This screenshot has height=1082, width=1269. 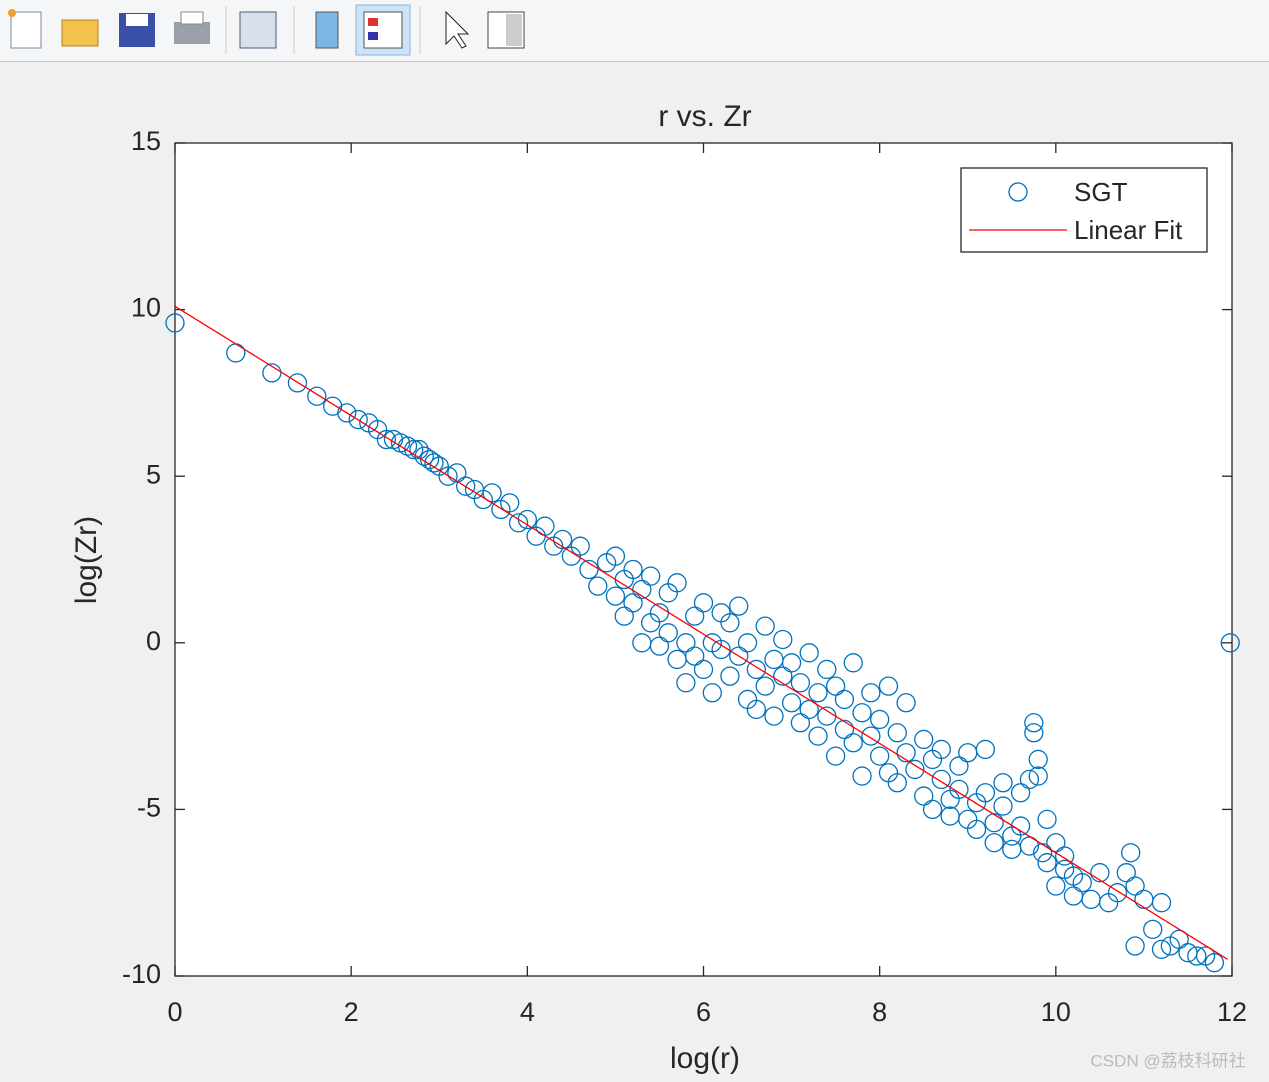 I want to click on x-tick-label: 4, so click(x=527, y=1012).